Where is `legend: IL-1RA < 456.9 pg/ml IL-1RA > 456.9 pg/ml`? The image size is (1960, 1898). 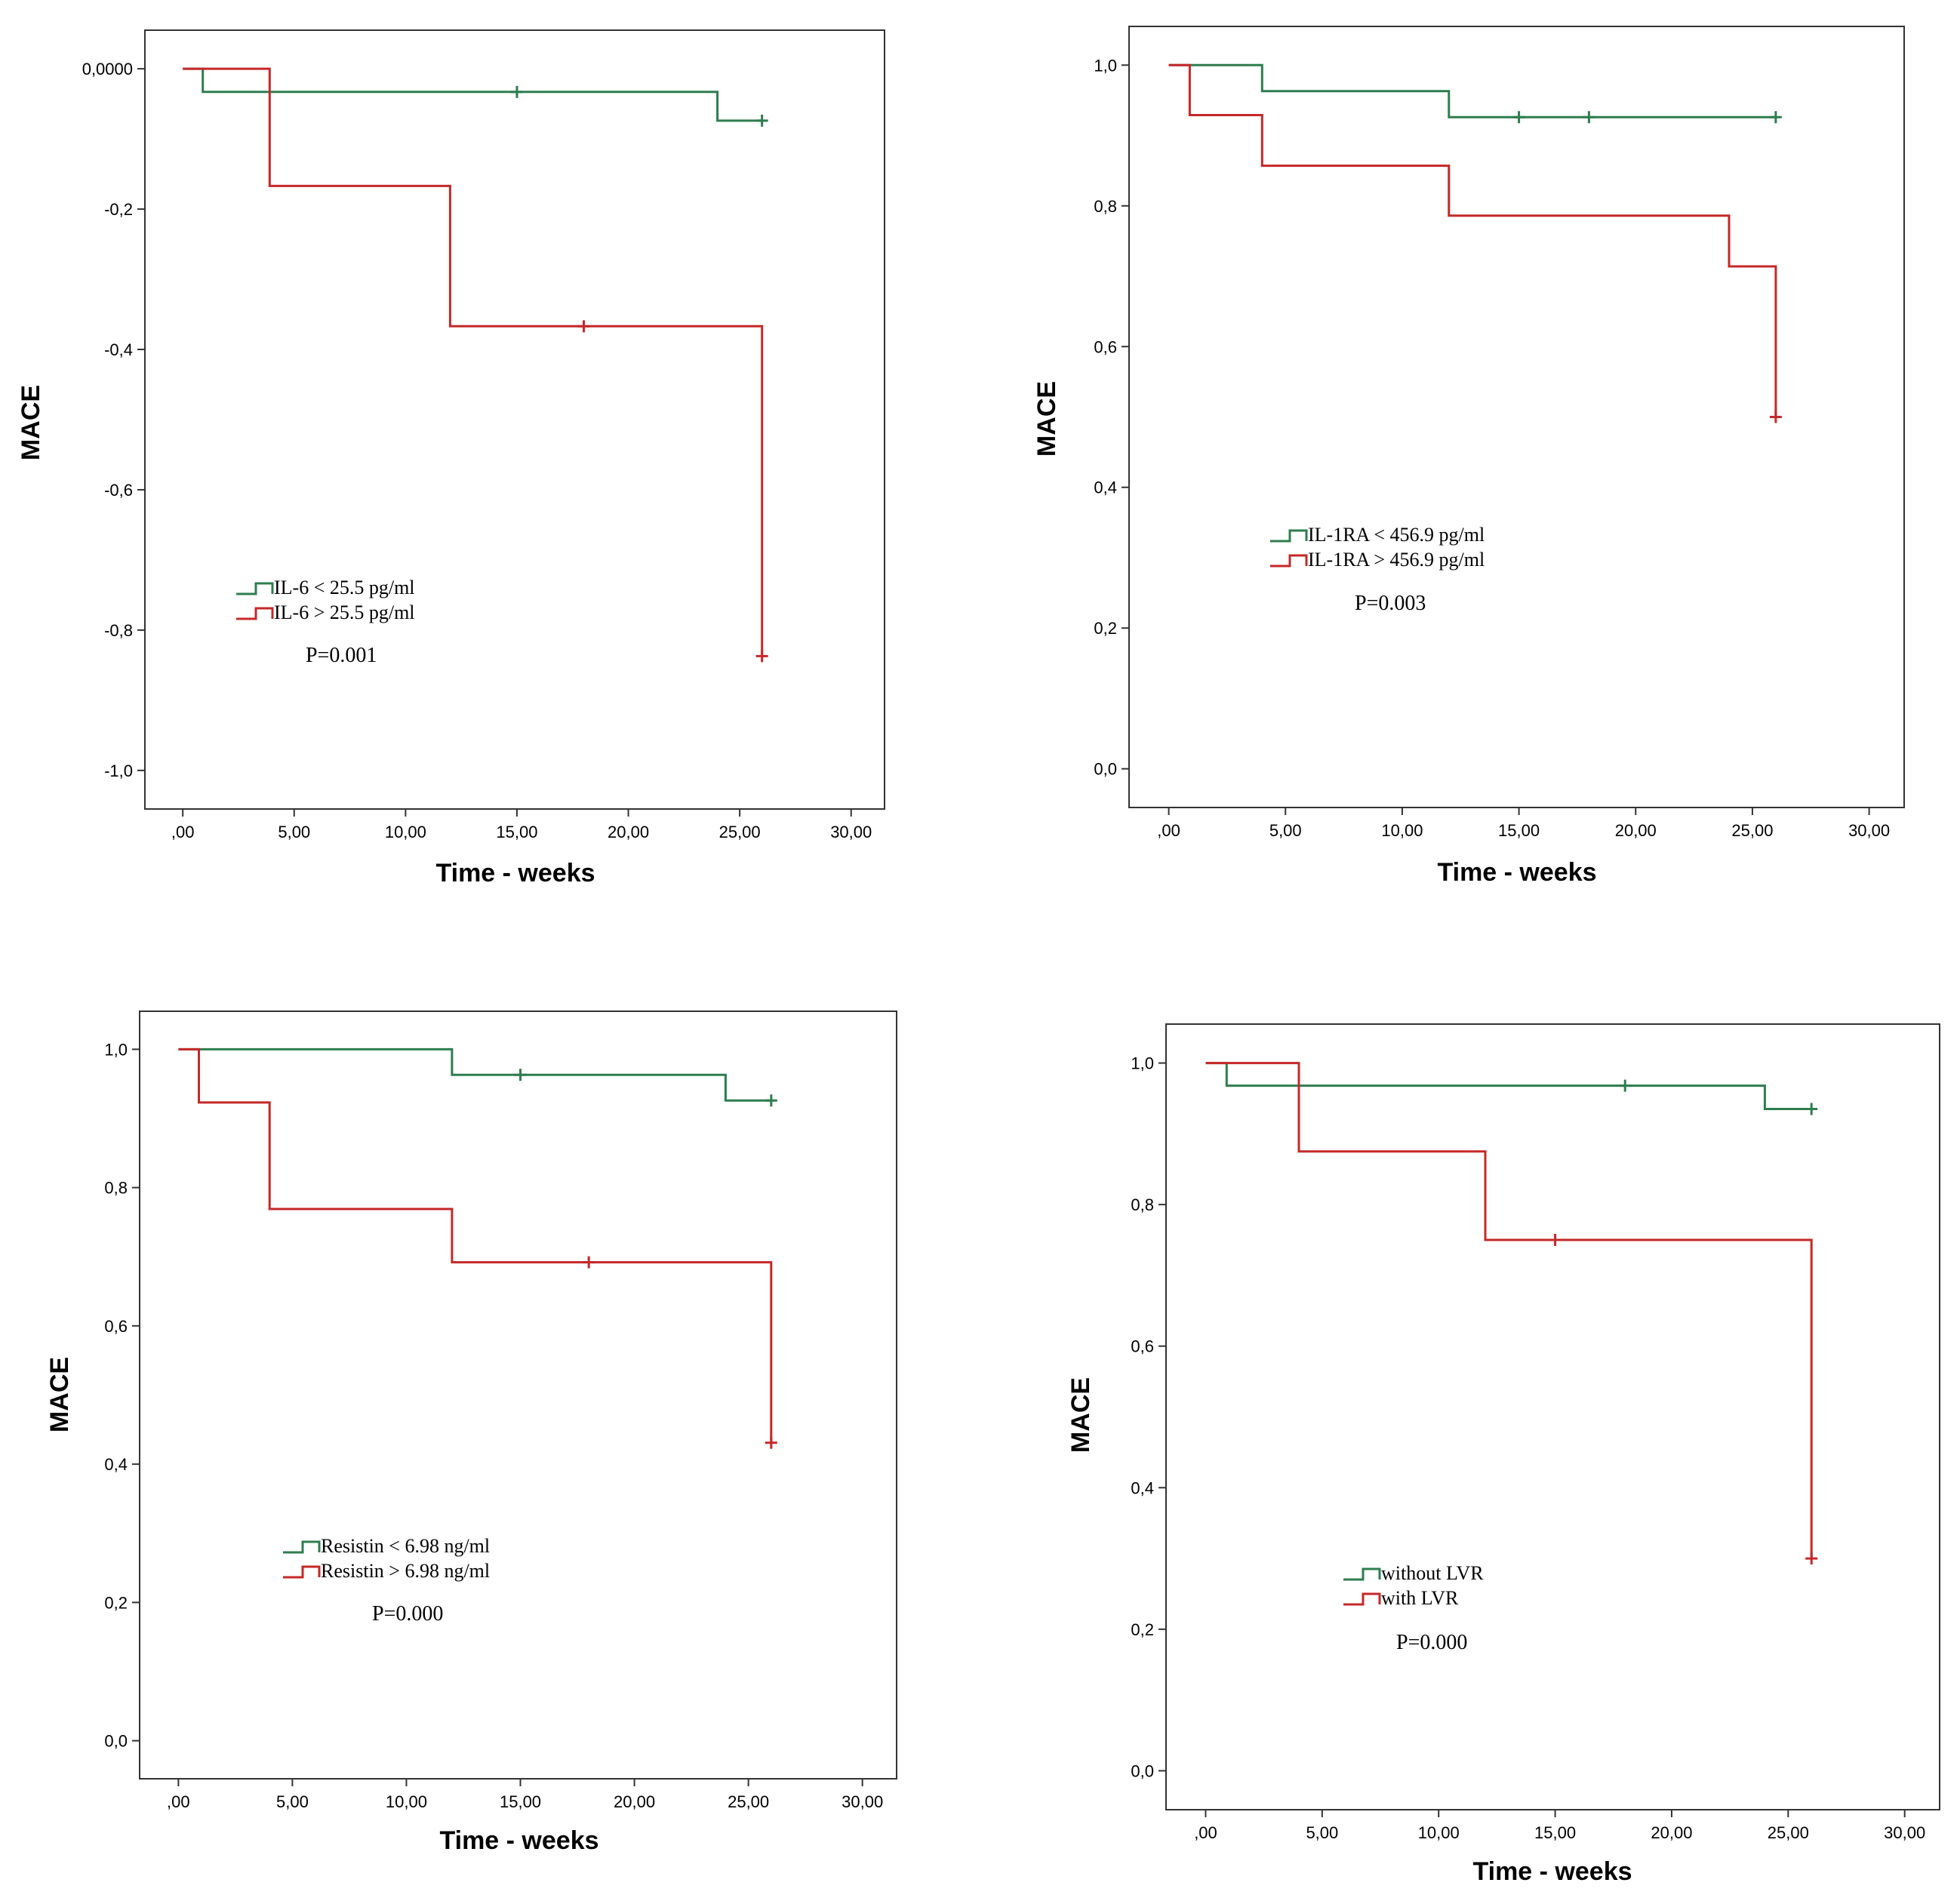
legend: IL-1RA < 456.9 pg/ml IL-1RA > 456.9 pg/ml is located at coordinates (1377, 547).